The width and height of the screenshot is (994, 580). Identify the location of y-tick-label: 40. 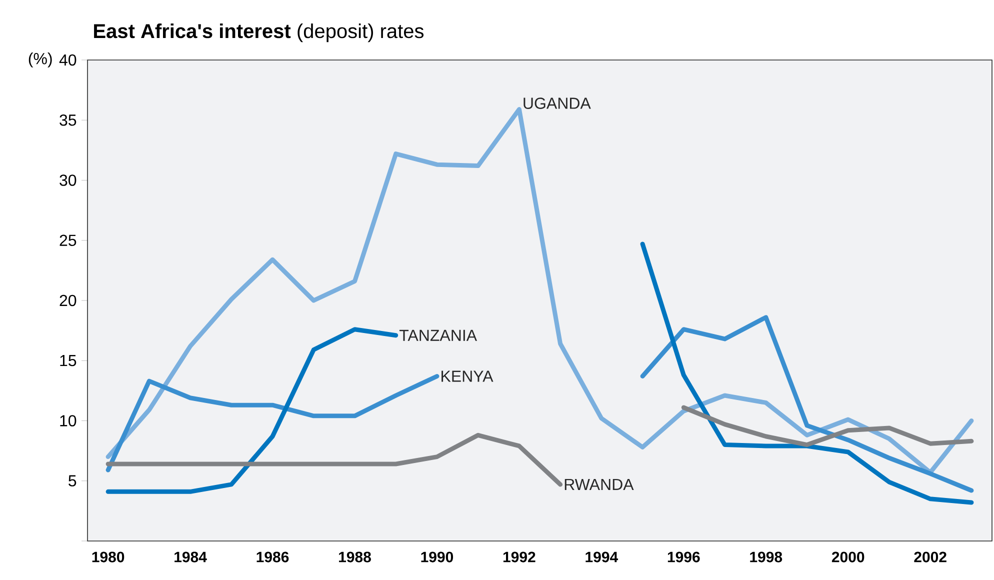
(67, 60).